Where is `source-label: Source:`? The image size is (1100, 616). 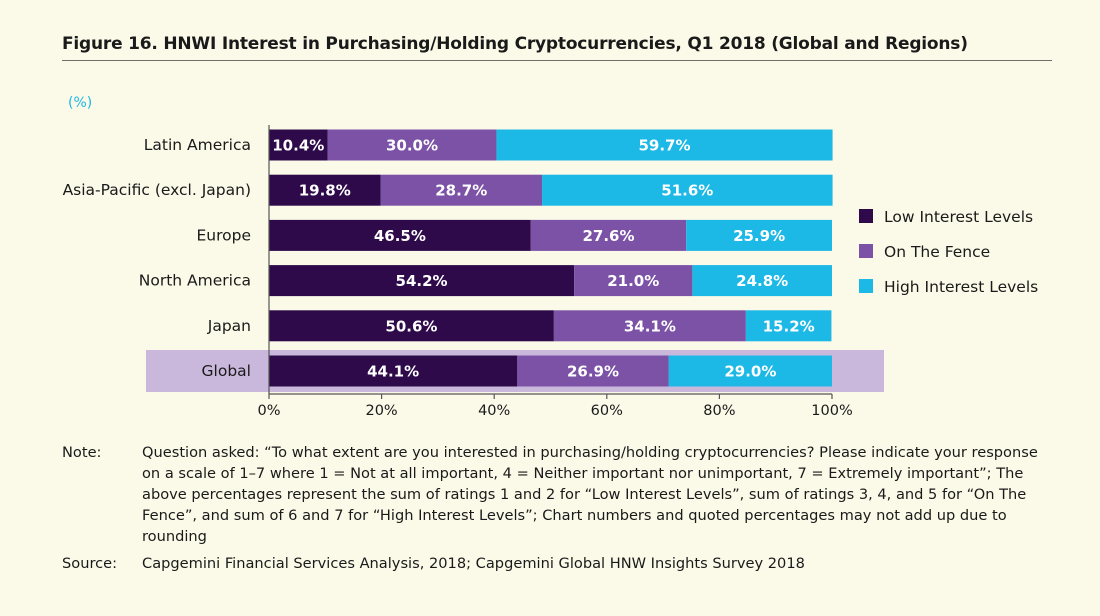
source-label: Source: is located at coordinates (90, 563).